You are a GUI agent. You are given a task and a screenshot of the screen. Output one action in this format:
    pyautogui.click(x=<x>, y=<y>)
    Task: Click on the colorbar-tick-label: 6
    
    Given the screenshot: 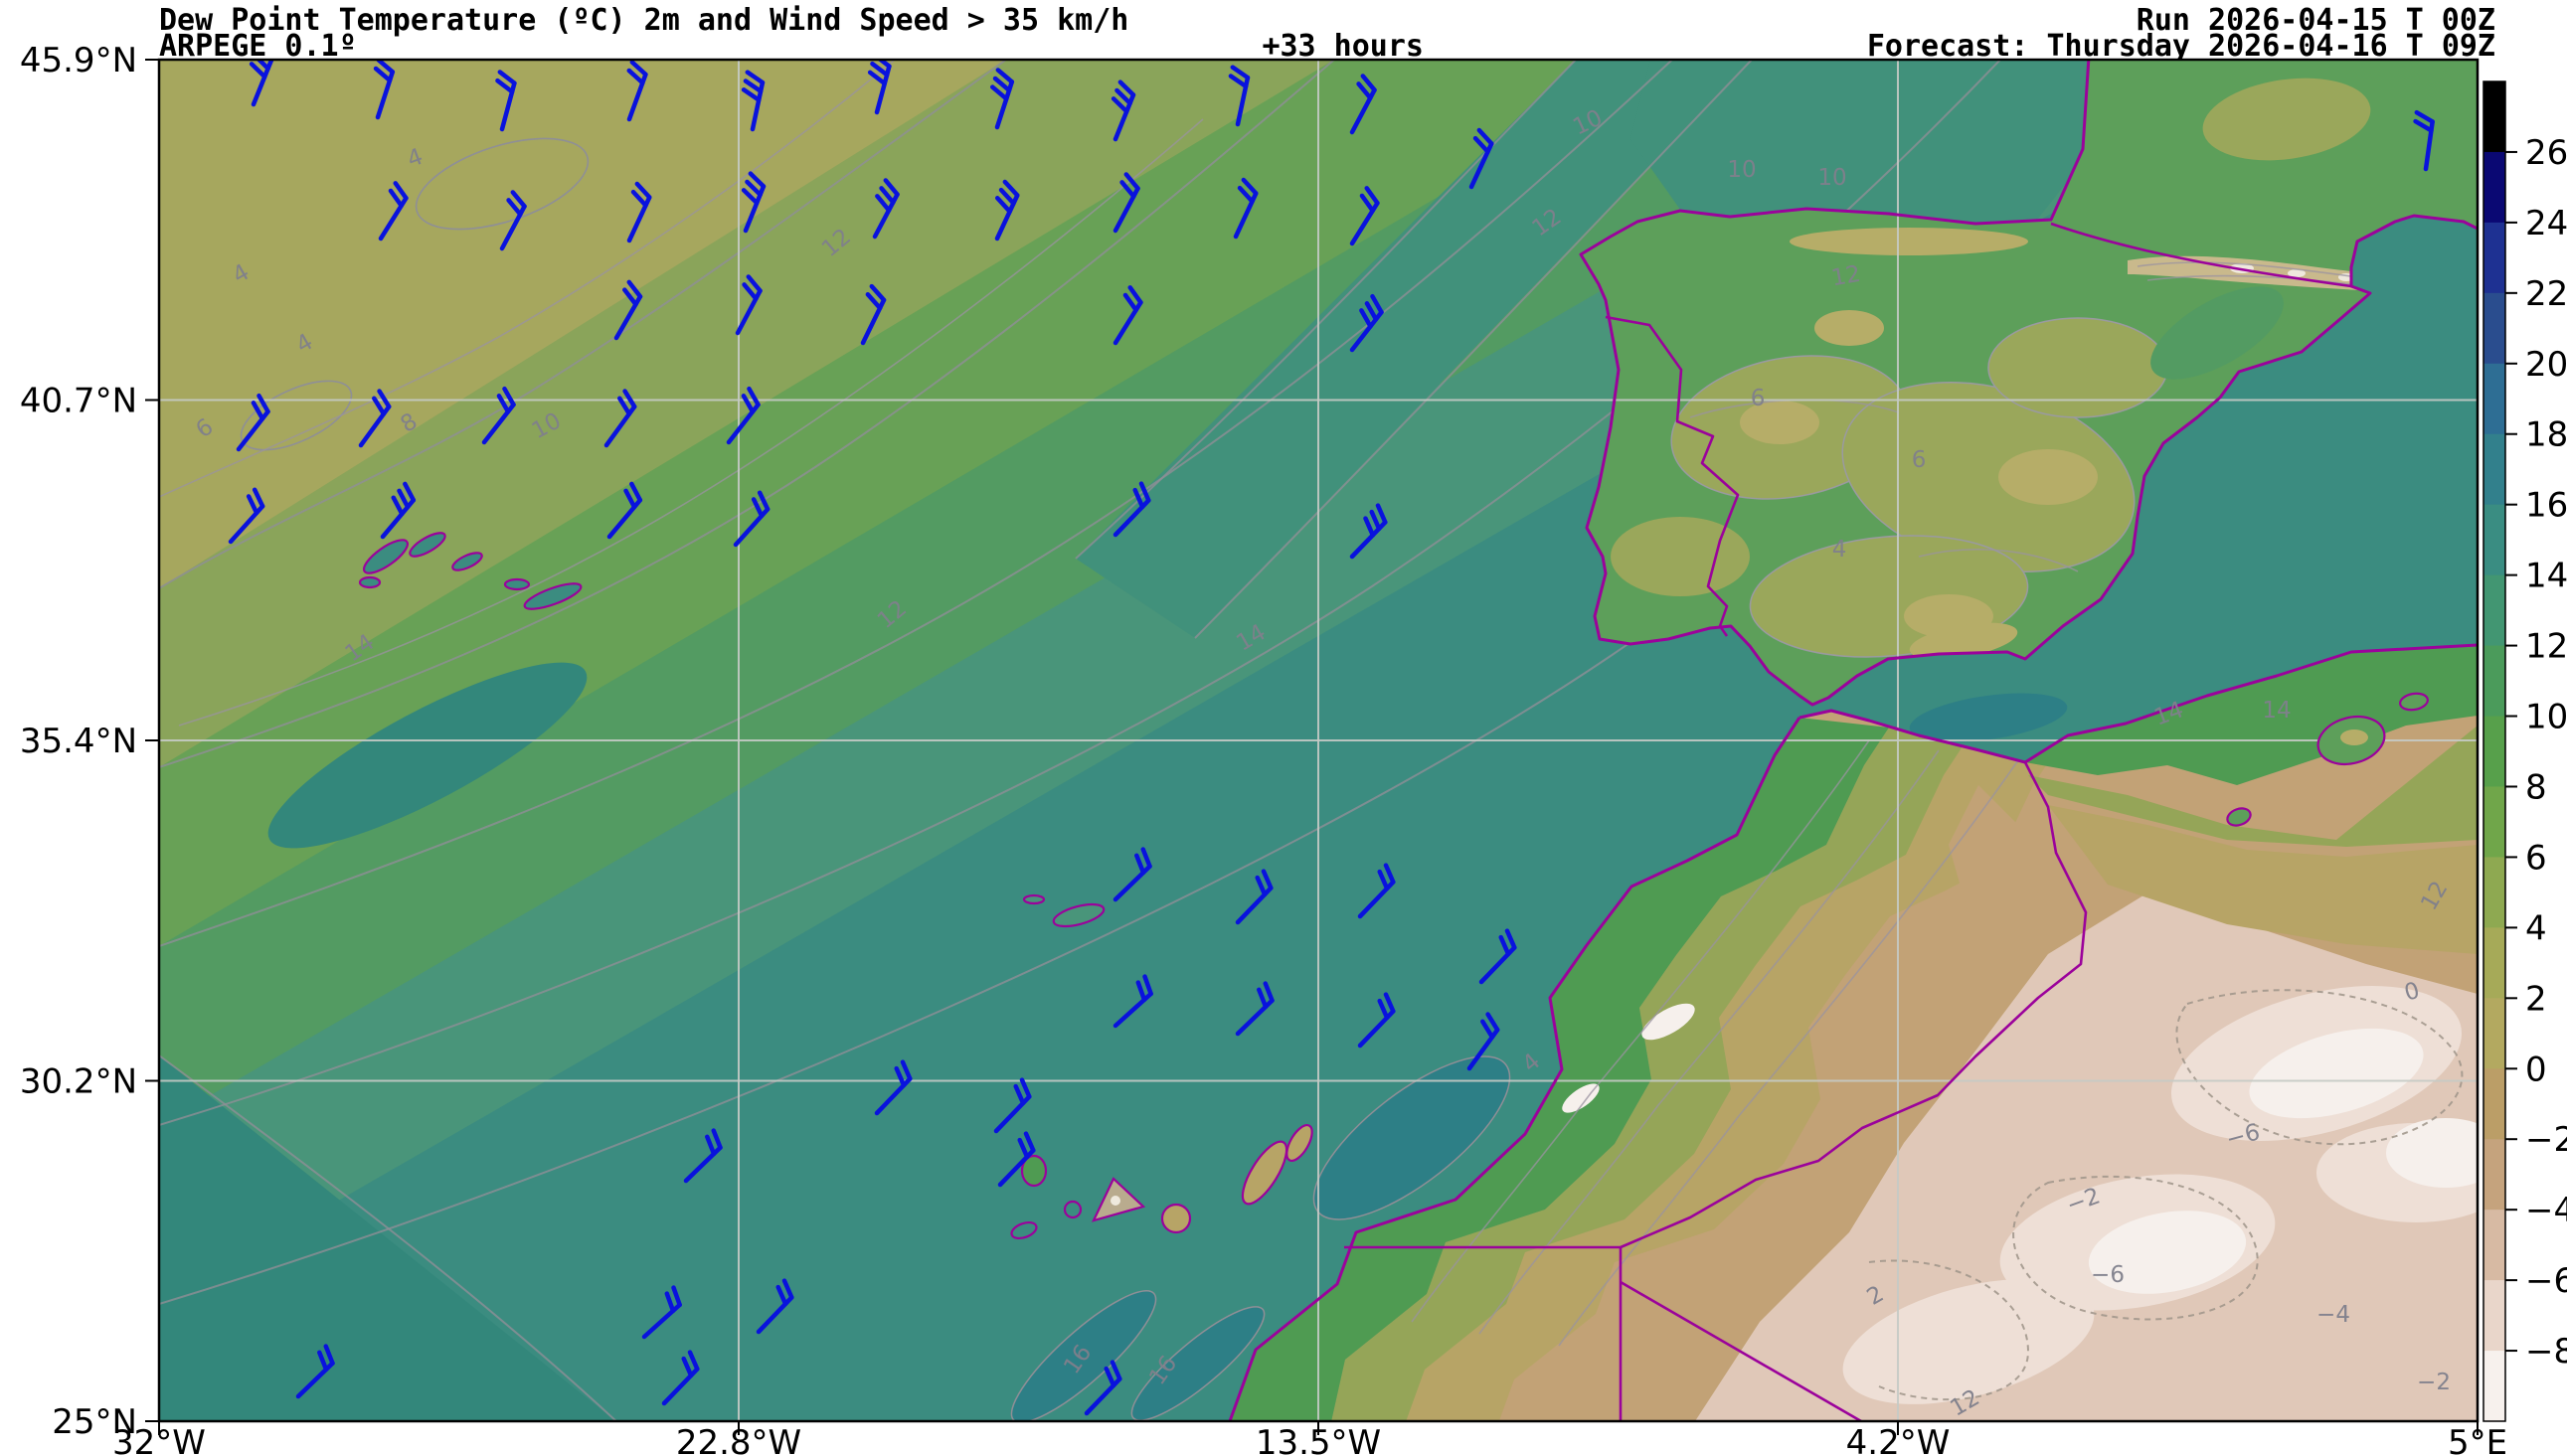 What is the action you would take?
    pyautogui.click(x=2536, y=858)
    